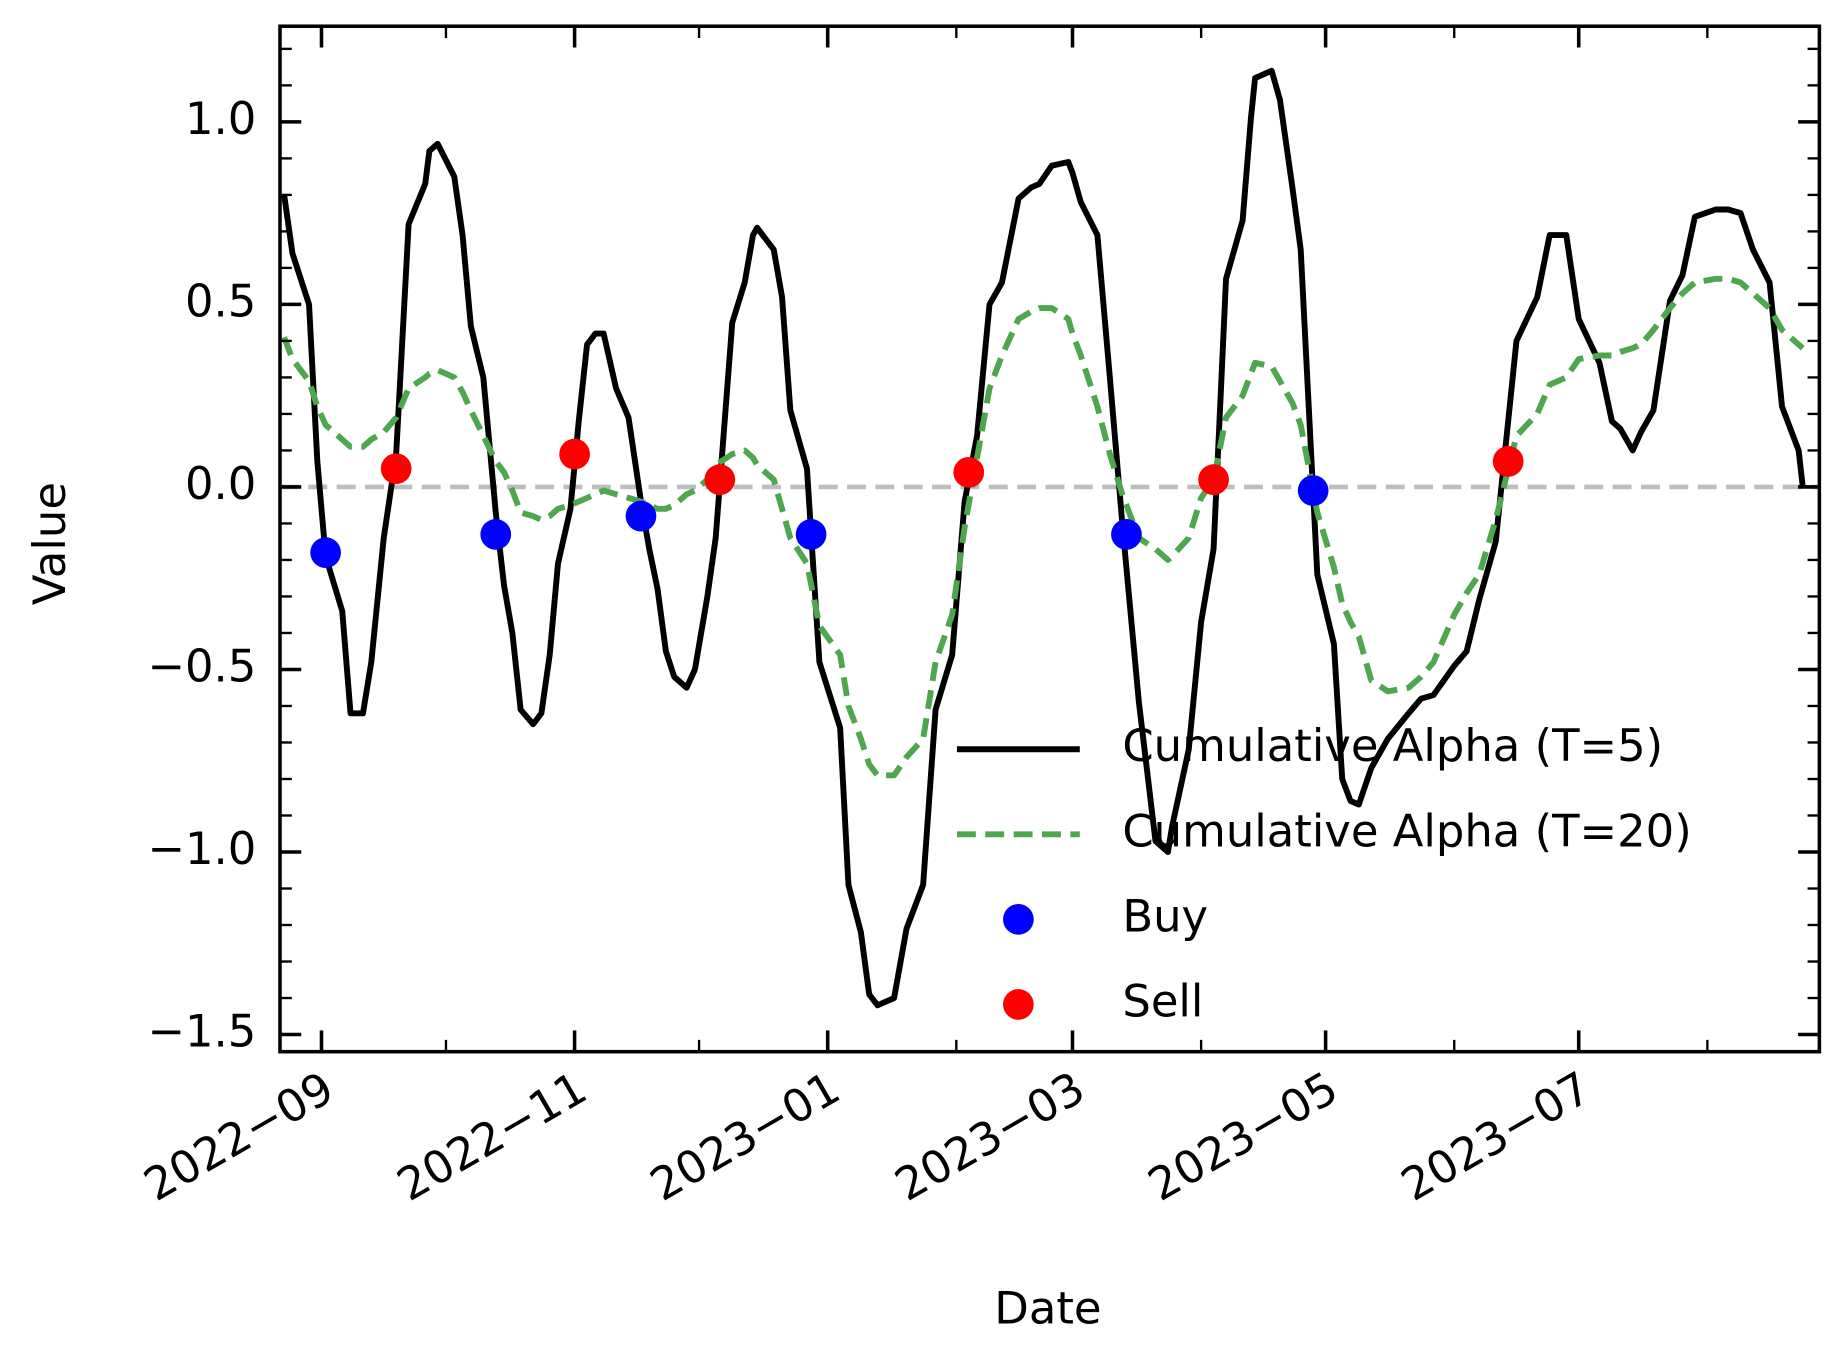 Image resolution: width=1843 pixels, height=1365 pixels. What do you see at coordinates (1165, 915) in the screenshot?
I see `legend-label: Buy` at bounding box center [1165, 915].